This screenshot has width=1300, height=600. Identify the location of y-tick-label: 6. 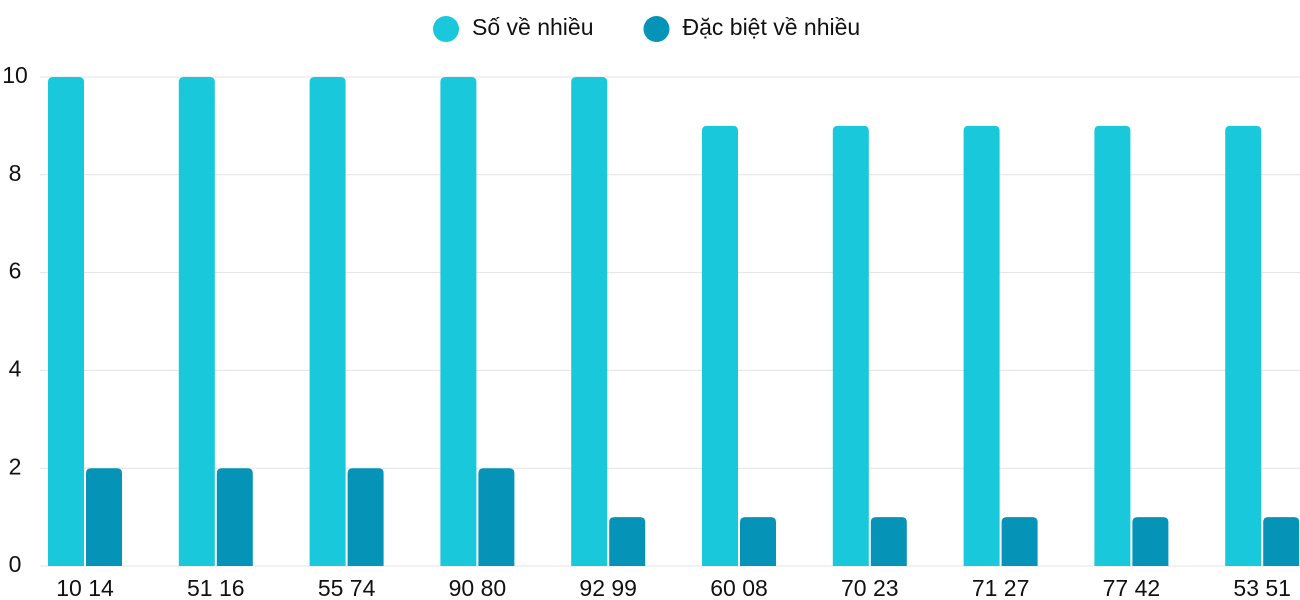
(15, 271).